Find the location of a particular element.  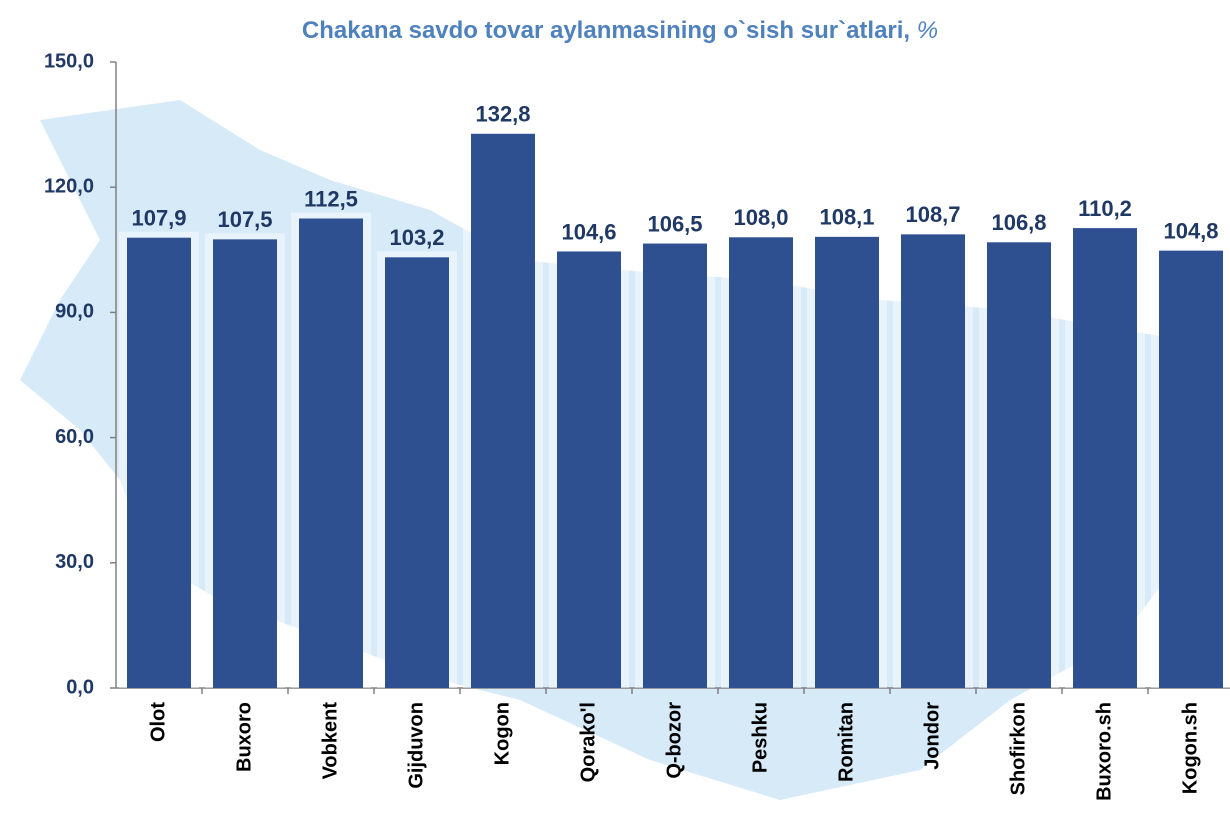

x-tick-label: Gijduvon is located at coordinates (416, 745).